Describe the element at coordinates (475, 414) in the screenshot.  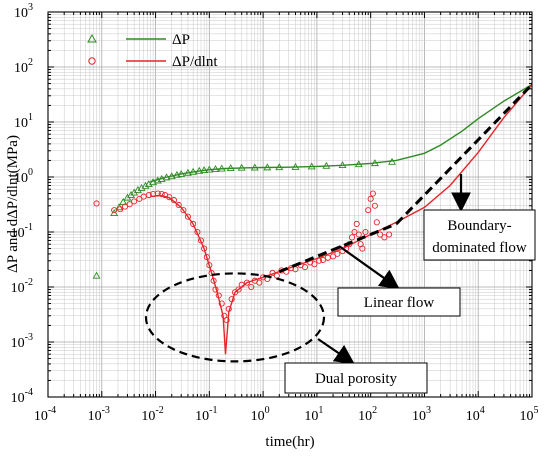
I see `x-tick-label: 10⁴` at that location.